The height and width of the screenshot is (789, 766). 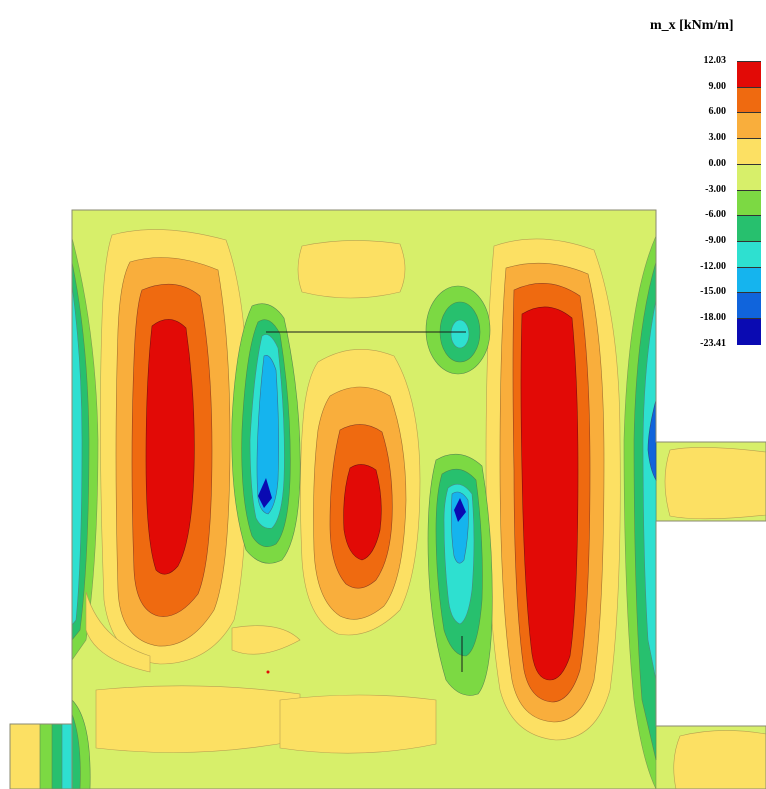 I want to click on legend-tick-label: -12.00, so click(x=713, y=266).